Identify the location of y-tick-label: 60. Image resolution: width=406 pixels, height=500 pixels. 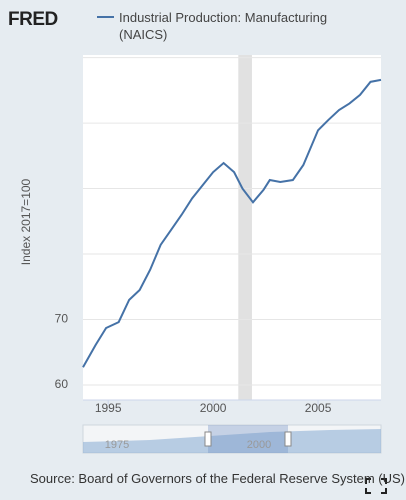
(62, 384).